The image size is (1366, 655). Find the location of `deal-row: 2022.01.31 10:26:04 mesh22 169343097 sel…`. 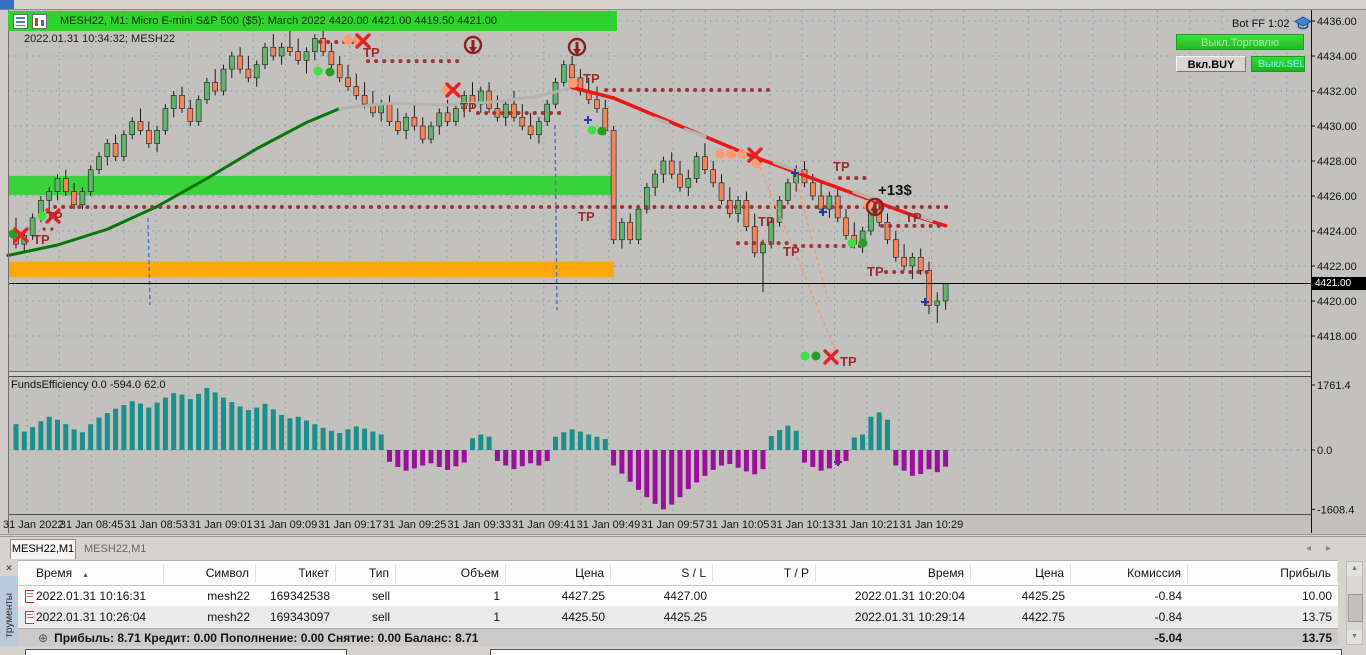

deal-row: 2022.01.31 10:26:04 mesh22 169343097 sel… is located at coordinates (678, 617).